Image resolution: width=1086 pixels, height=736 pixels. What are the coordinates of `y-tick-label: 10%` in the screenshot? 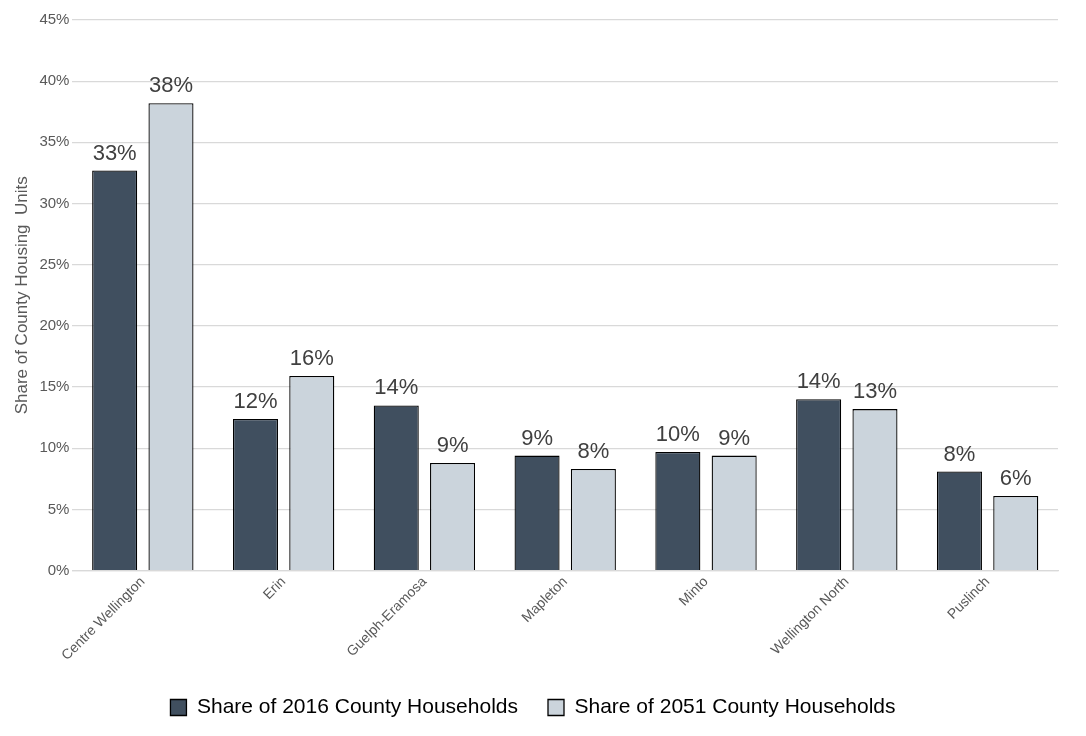 It's located at (54, 447).